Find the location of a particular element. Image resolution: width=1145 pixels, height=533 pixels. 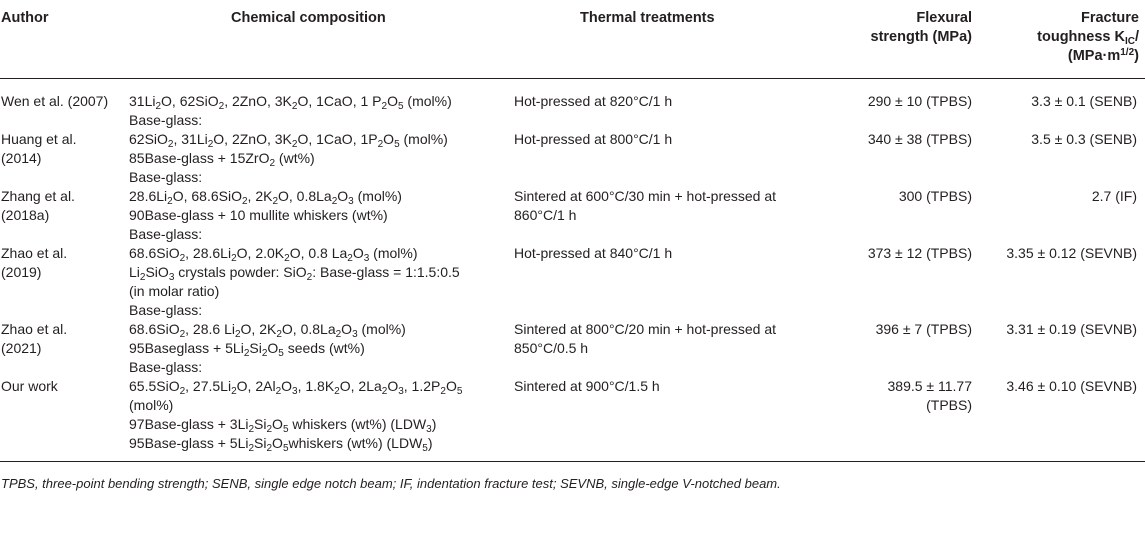

header-fracture-prefix: Fracture is located at coordinates (1109, 18).